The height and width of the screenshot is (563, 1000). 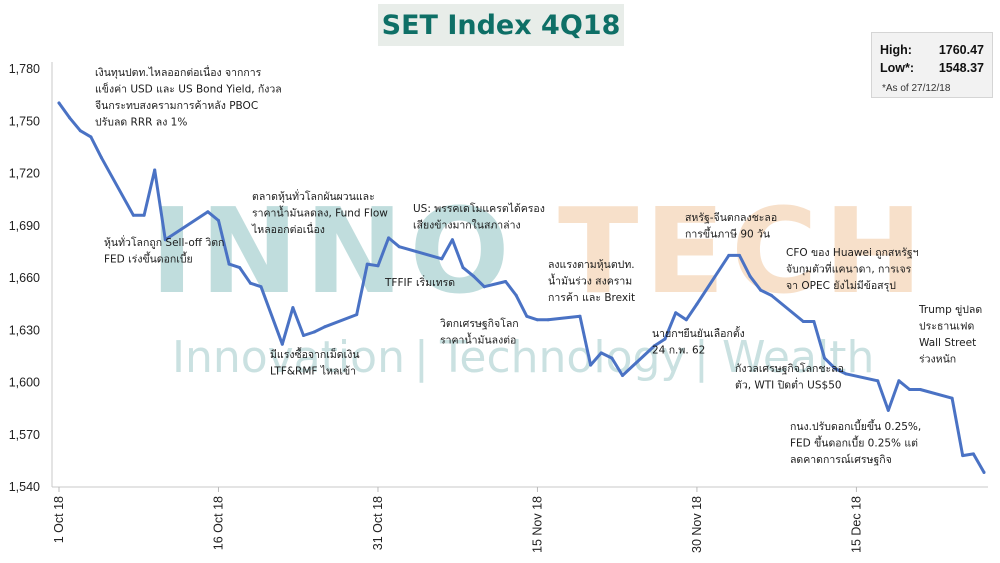 I want to click on y-tick-label: 1,540, so click(x=24, y=487).